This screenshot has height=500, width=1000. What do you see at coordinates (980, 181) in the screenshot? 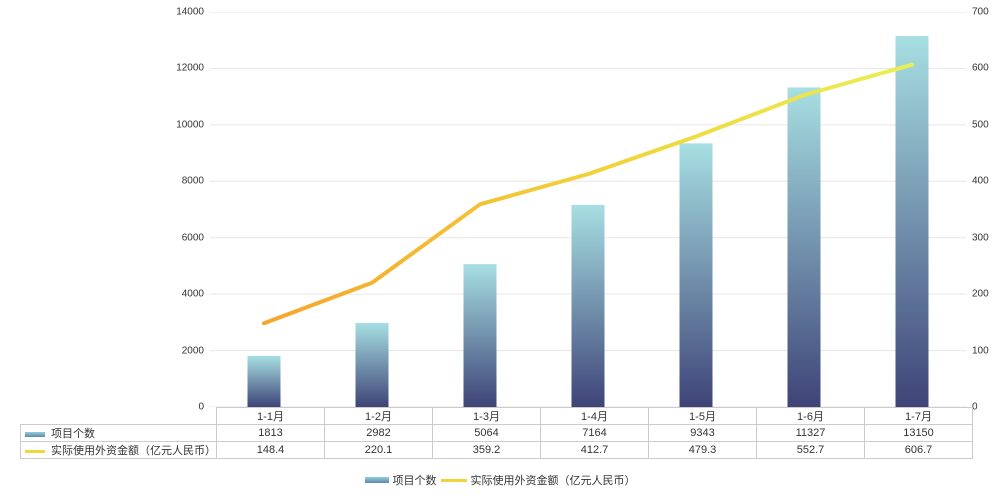
I see `y-axis-right-tick-label: 400` at bounding box center [980, 181].